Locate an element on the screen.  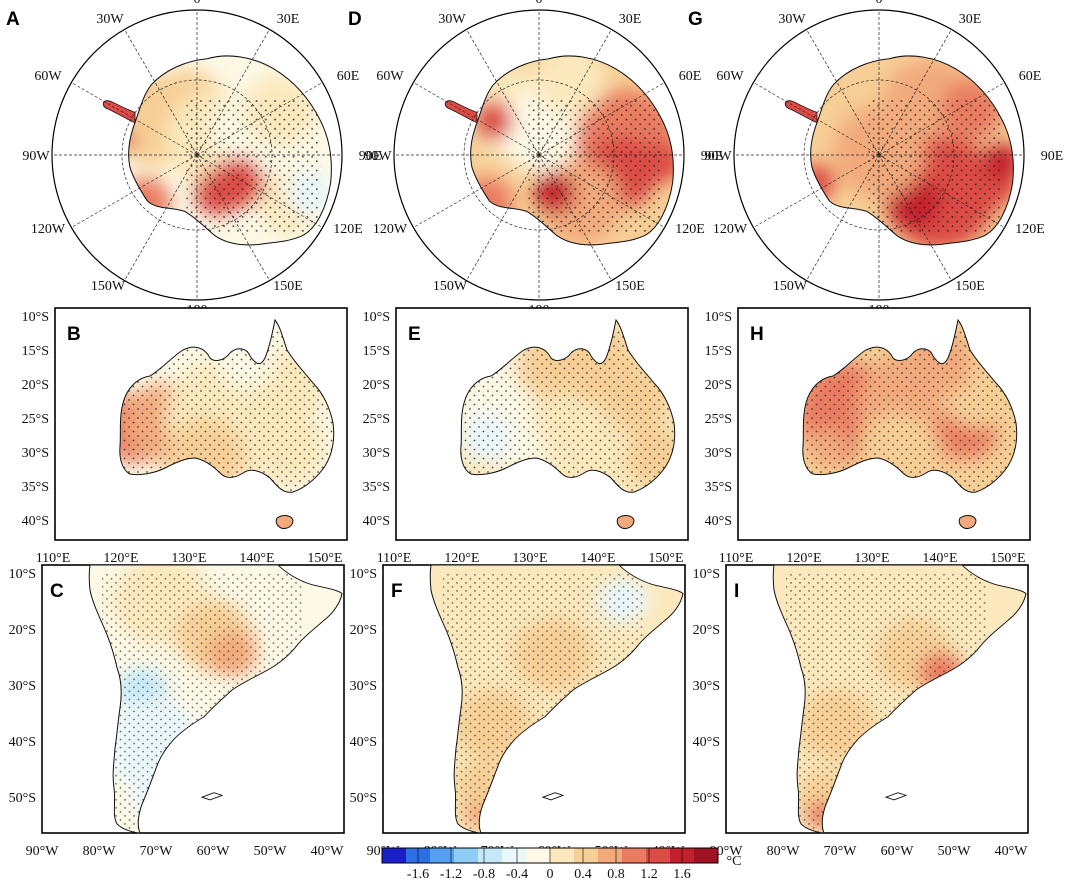
tasmania is located at coordinates (967, 522).